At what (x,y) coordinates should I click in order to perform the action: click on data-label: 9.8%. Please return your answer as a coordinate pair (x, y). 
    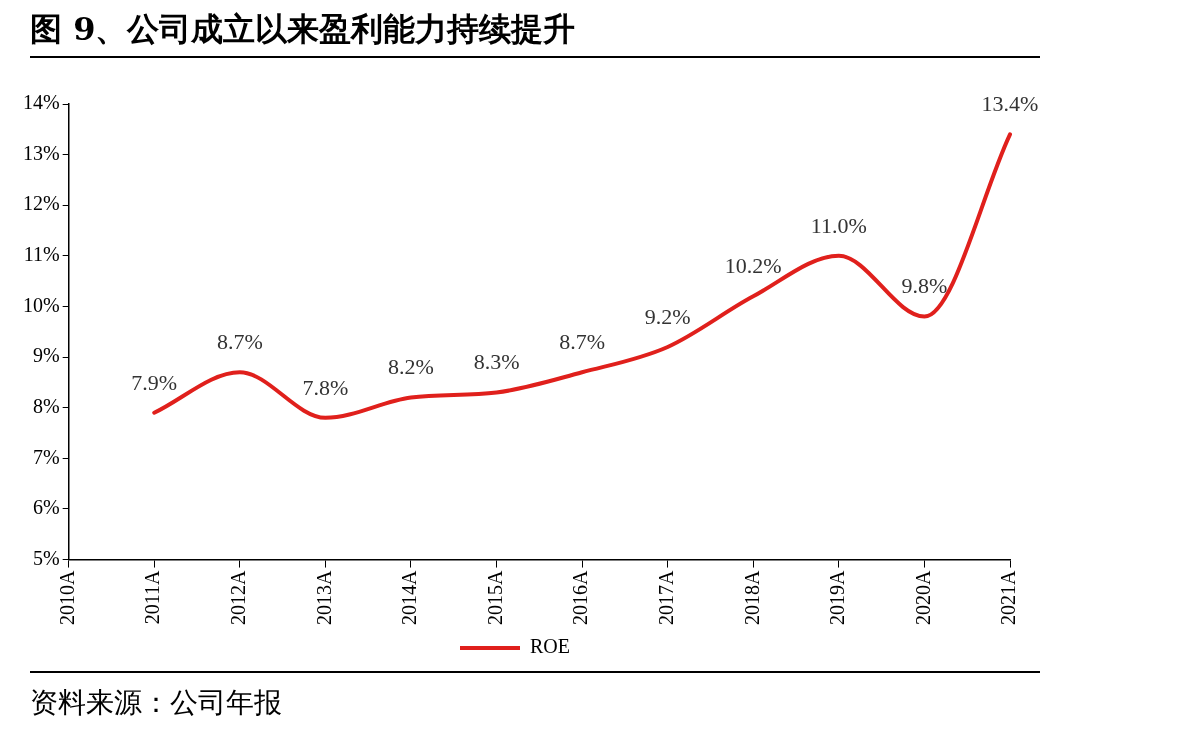
    Looking at the image, I should click on (924, 286).